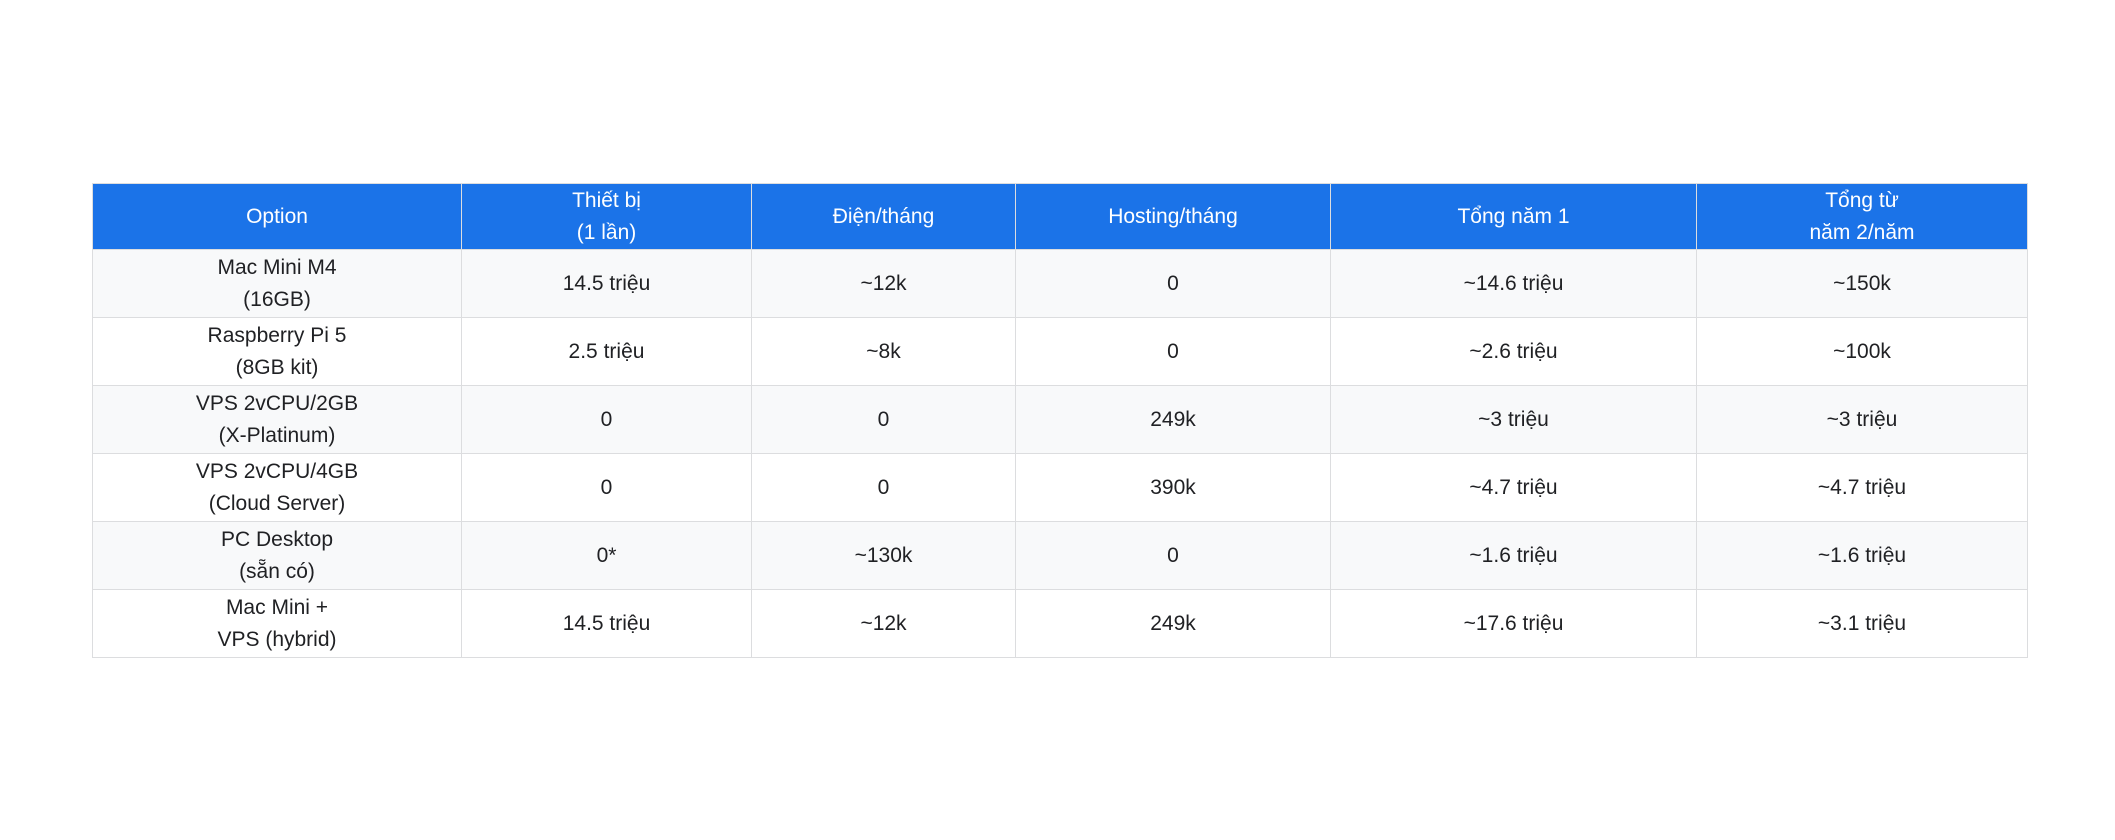 The height and width of the screenshot is (840, 2115). What do you see at coordinates (606, 216) in the screenshot?
I see `column-header-device: Thiết bị (1 lần)` at bounding box center [606, 216].